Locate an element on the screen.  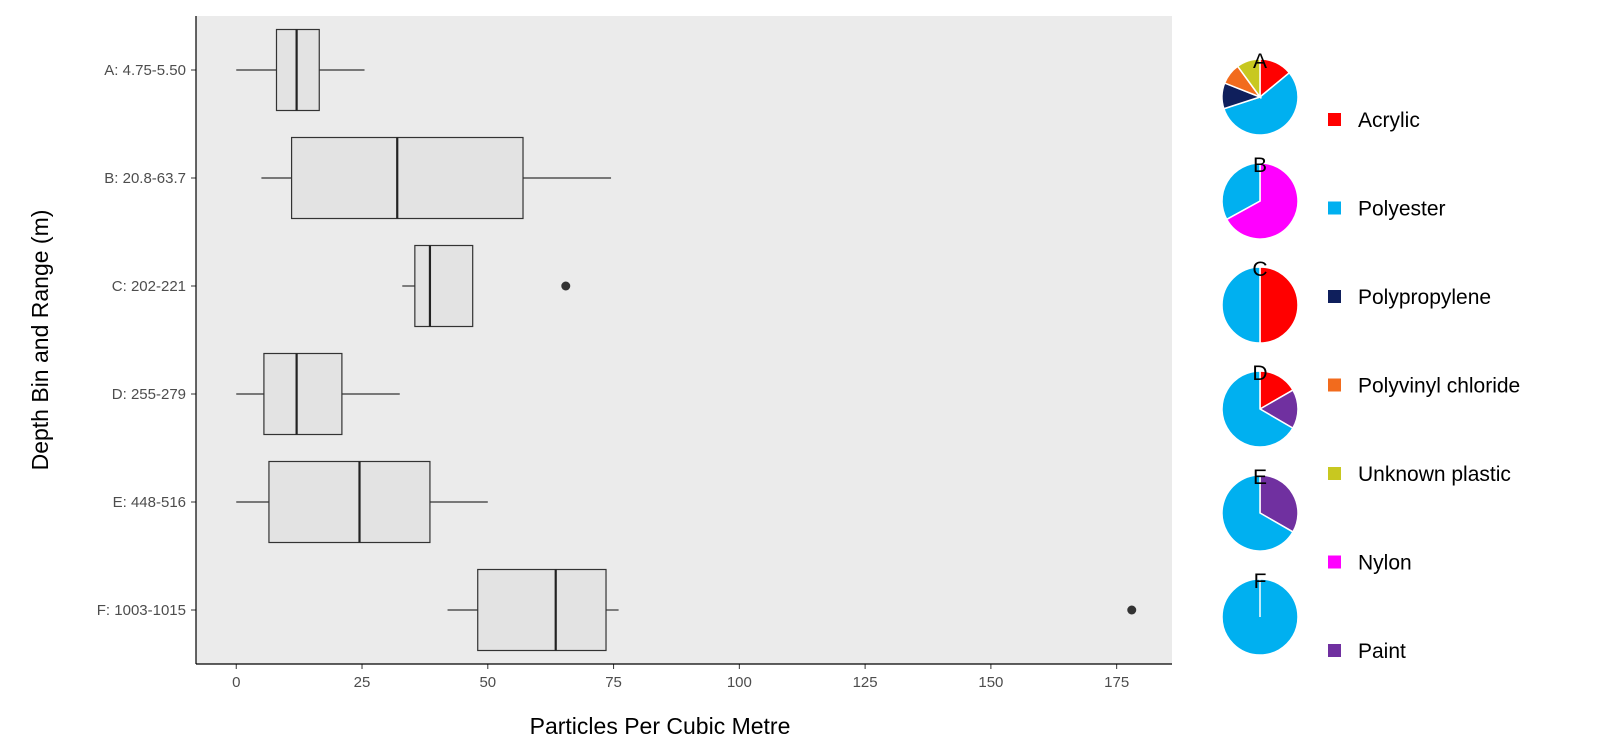
y-tick-label: D: 255-279 is located at coordinates (149, 394).